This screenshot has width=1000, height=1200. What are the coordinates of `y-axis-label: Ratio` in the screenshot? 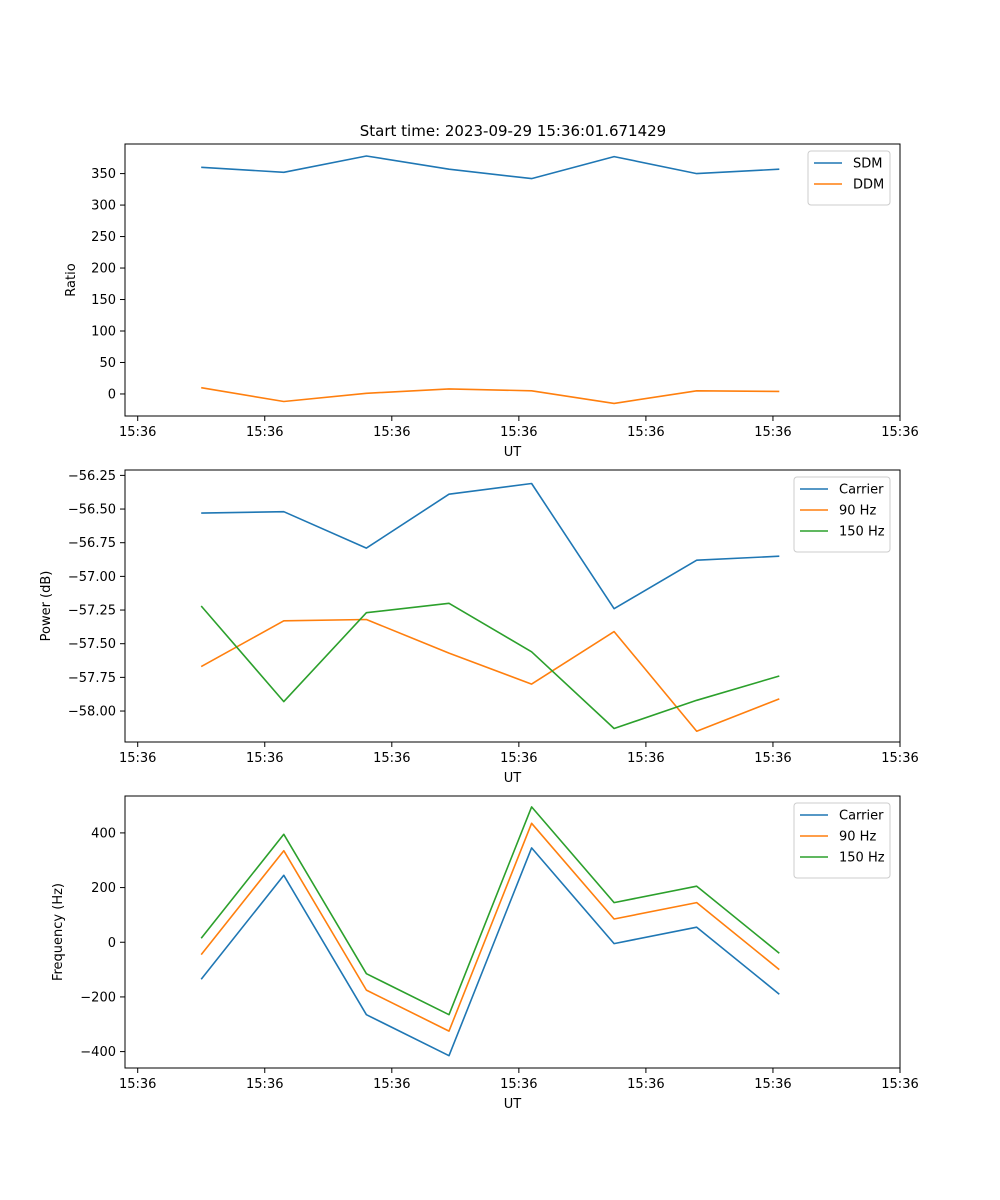 It's located at (71, 279).